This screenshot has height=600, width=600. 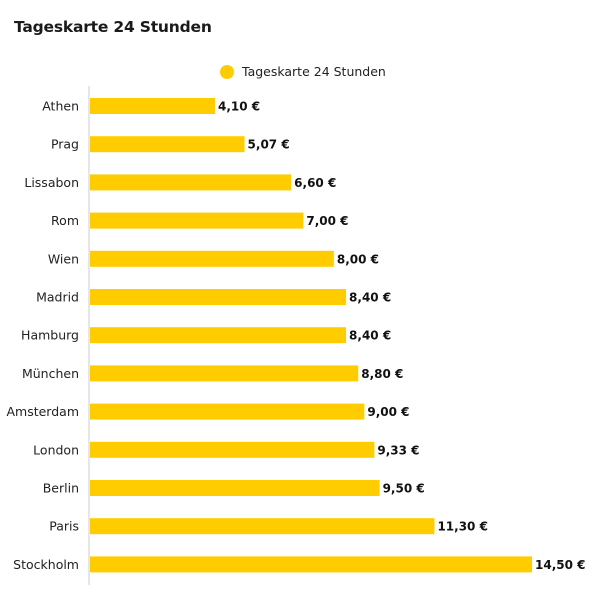 What do you see at coordinates (51, 182) in the screenshot?
I see `category-label: Lissabon` at bounding box center [51, 182].